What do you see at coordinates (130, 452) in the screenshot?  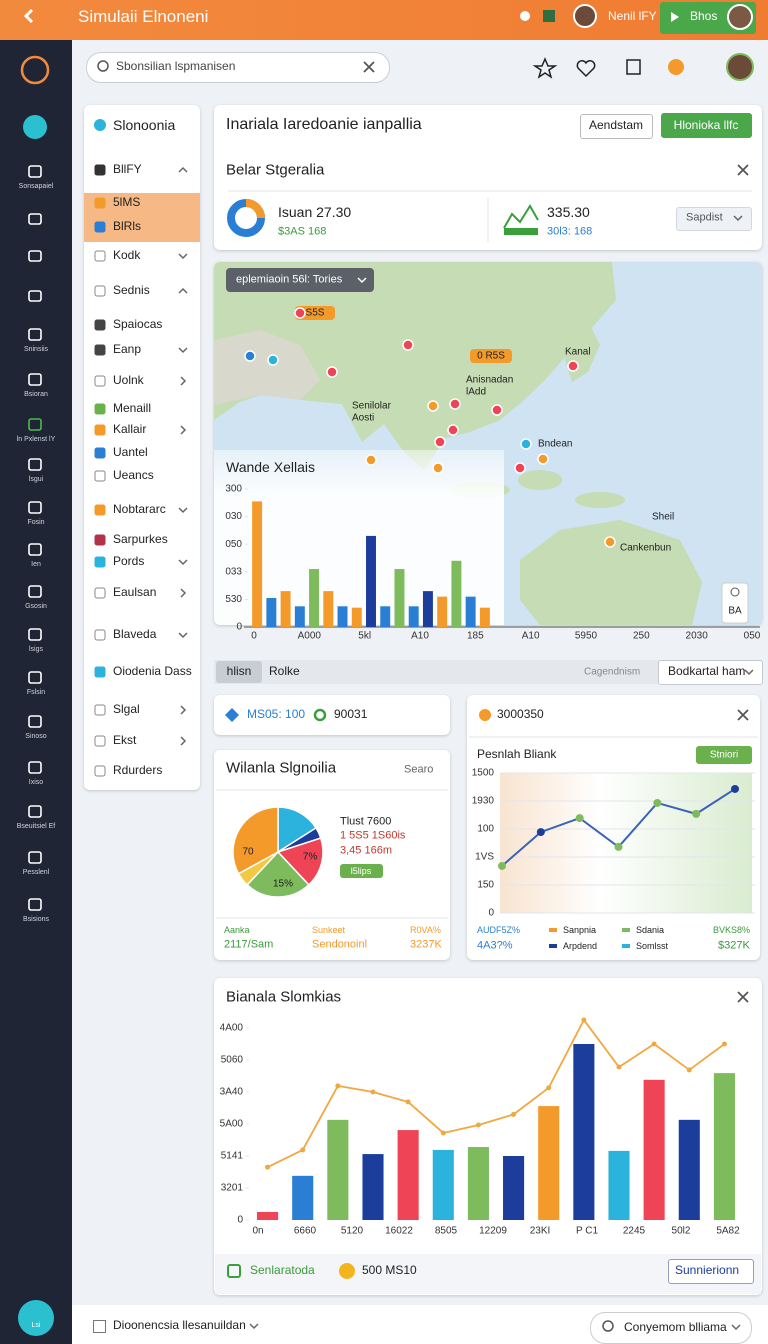 I see `nav-item: Uantel` at bounding box center [130, 452].